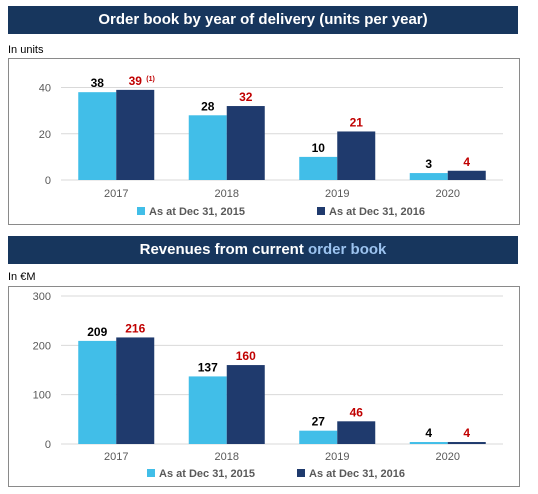  Describe the element at coordinates (116, 457) in the screenshot. I see `chart2-x-tick-label: 2017` at that location.